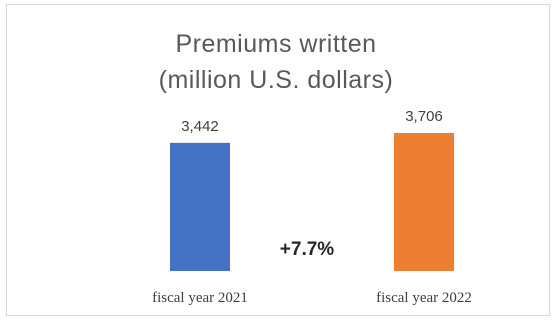 Image resolution: width=552 pixels, height=322 pixels. Describe the element at coordinates (276, 80) in the screenshot. I see `chart-title-line-2: (million U.S. dollars)` at that location.